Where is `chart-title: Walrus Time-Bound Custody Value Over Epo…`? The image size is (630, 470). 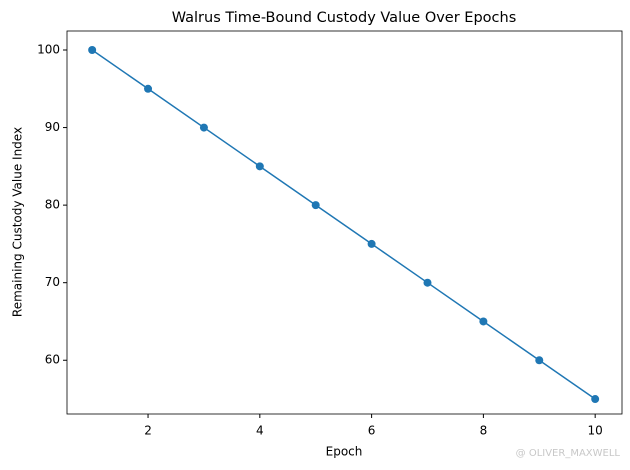 chart-title: Walrus Time-Bound Custody Value Over Epo… is located at coordinates (344, 18).